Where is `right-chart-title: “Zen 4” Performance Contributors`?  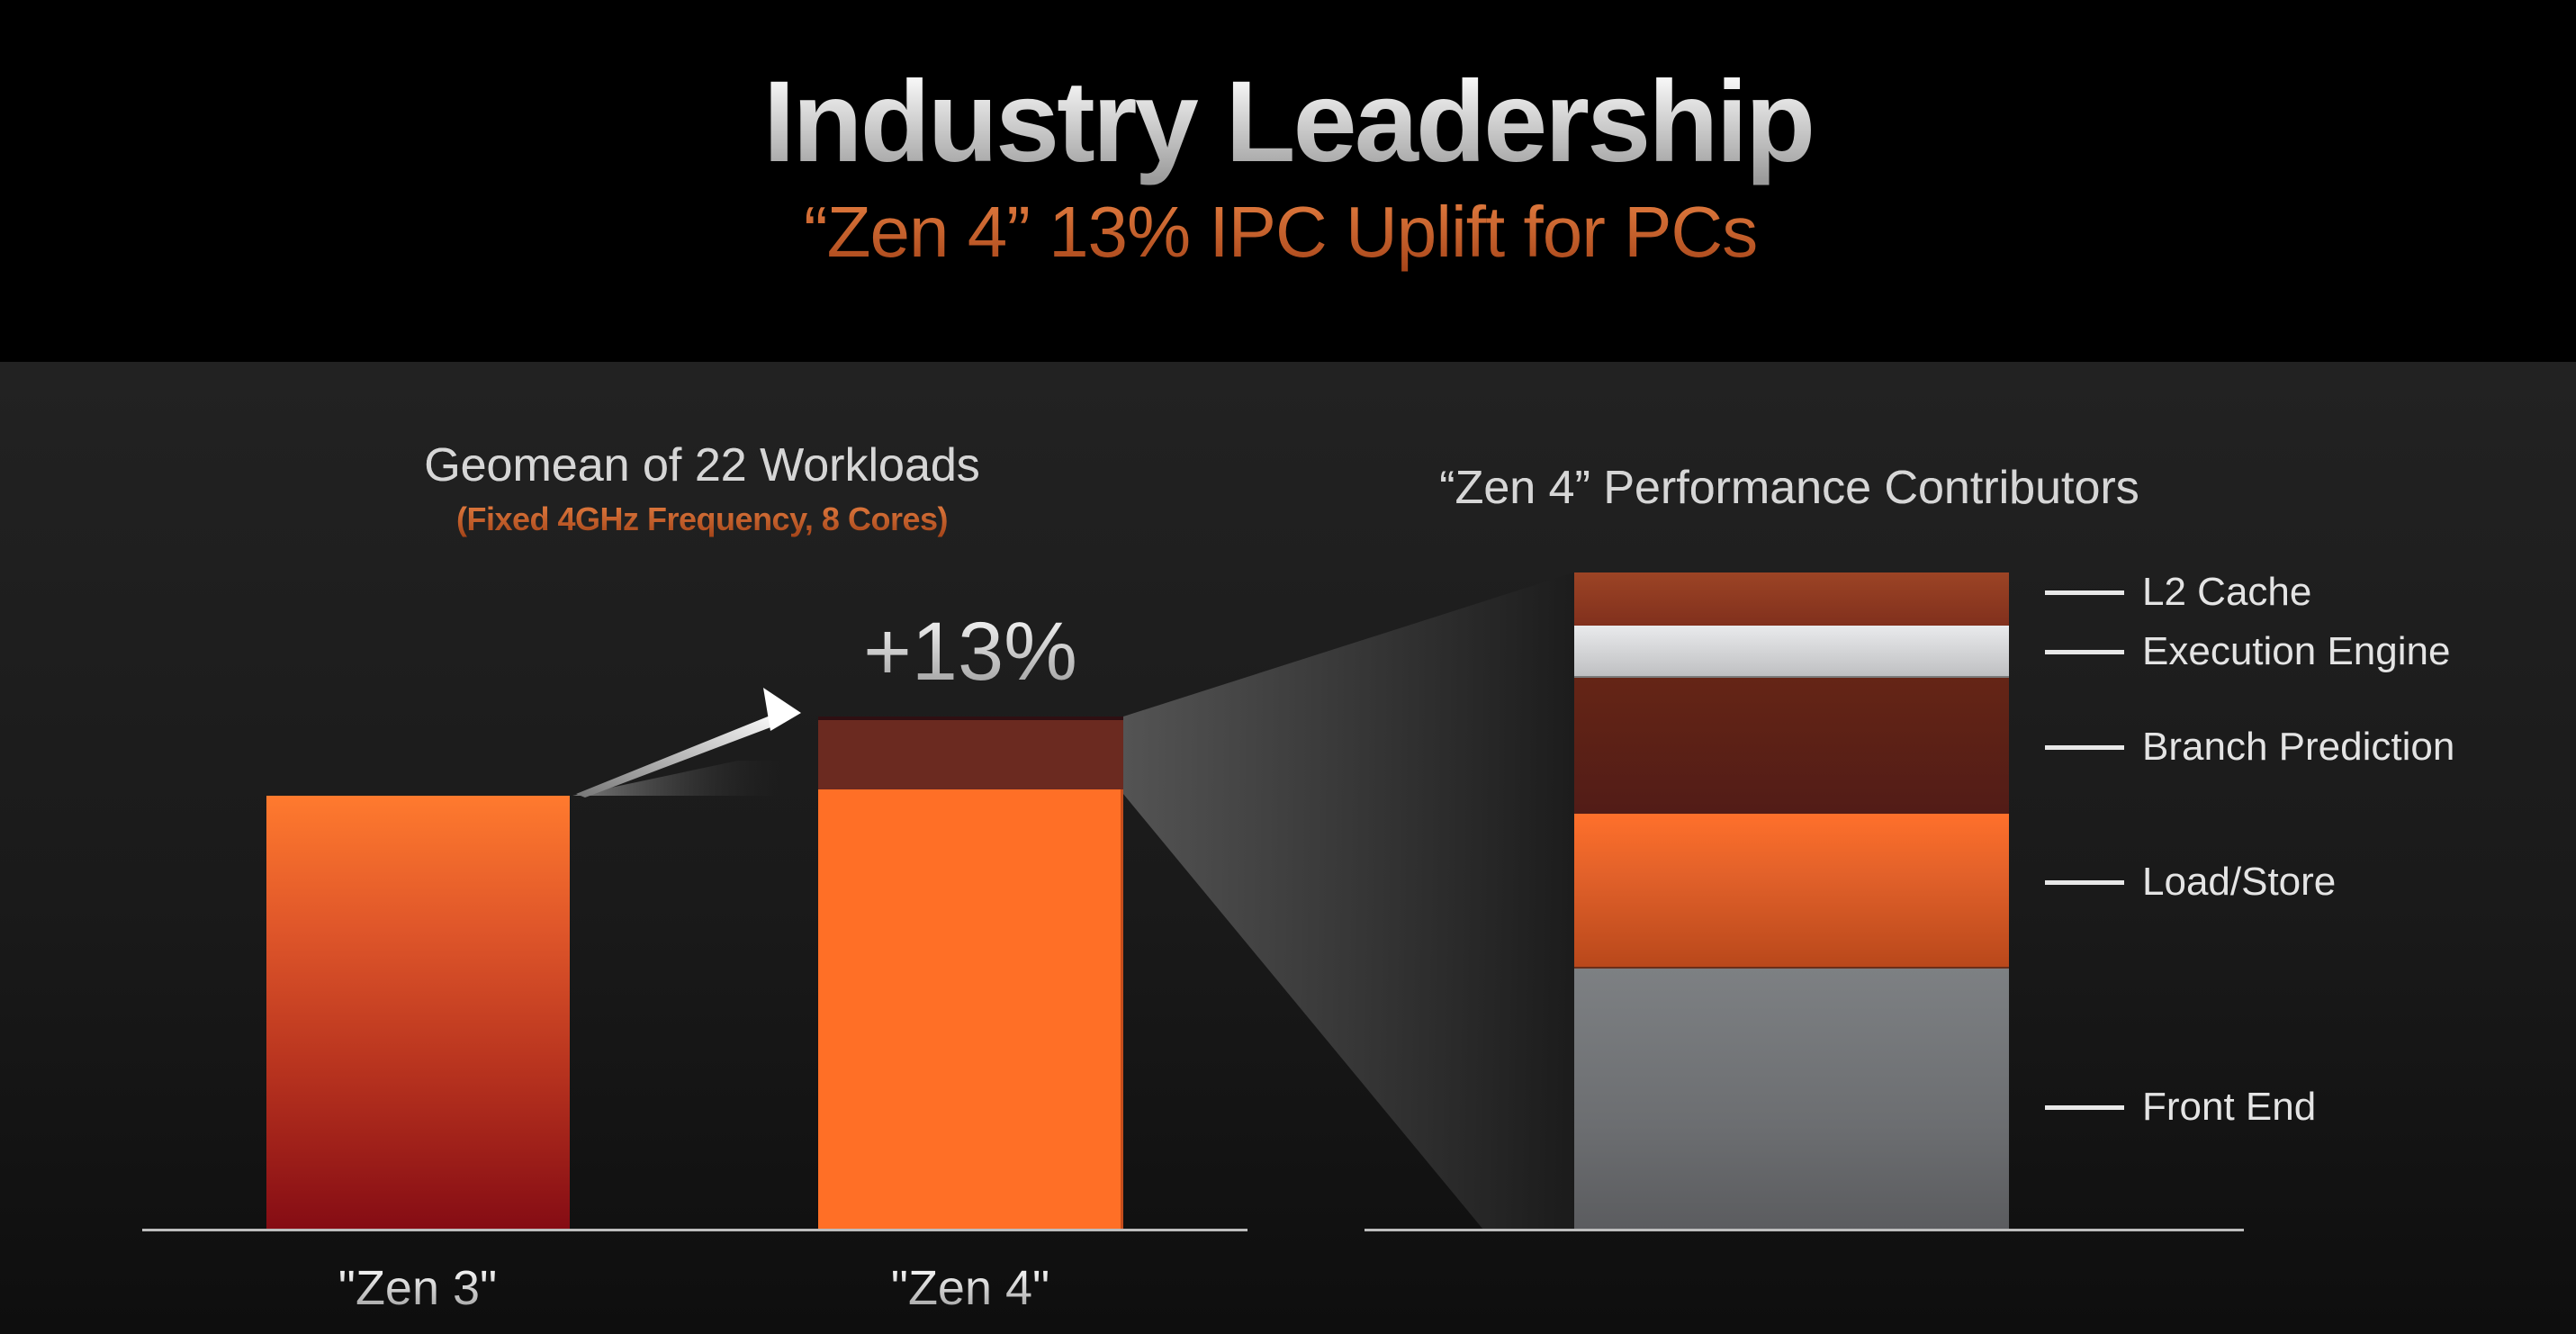 right-chart-title: “Zen 4” Performance Contributors is located at coordinates (1789, 488).